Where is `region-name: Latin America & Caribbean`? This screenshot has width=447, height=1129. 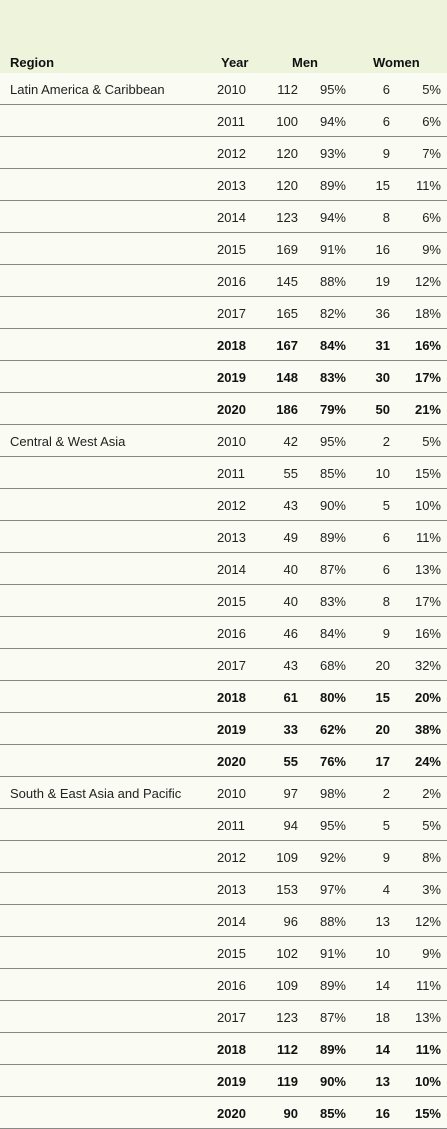
region-name: Latin America & Caribbean is located at coordinates (87, 89).